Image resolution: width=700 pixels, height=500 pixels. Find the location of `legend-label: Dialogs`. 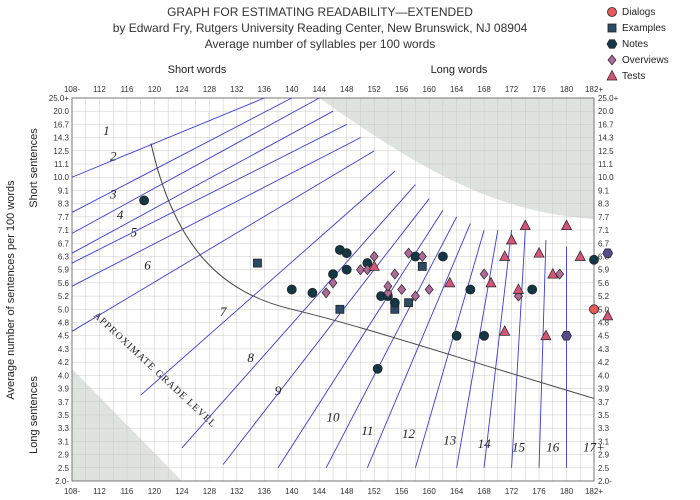

legend-label: Dialogs is located at coordinates (639, 12).